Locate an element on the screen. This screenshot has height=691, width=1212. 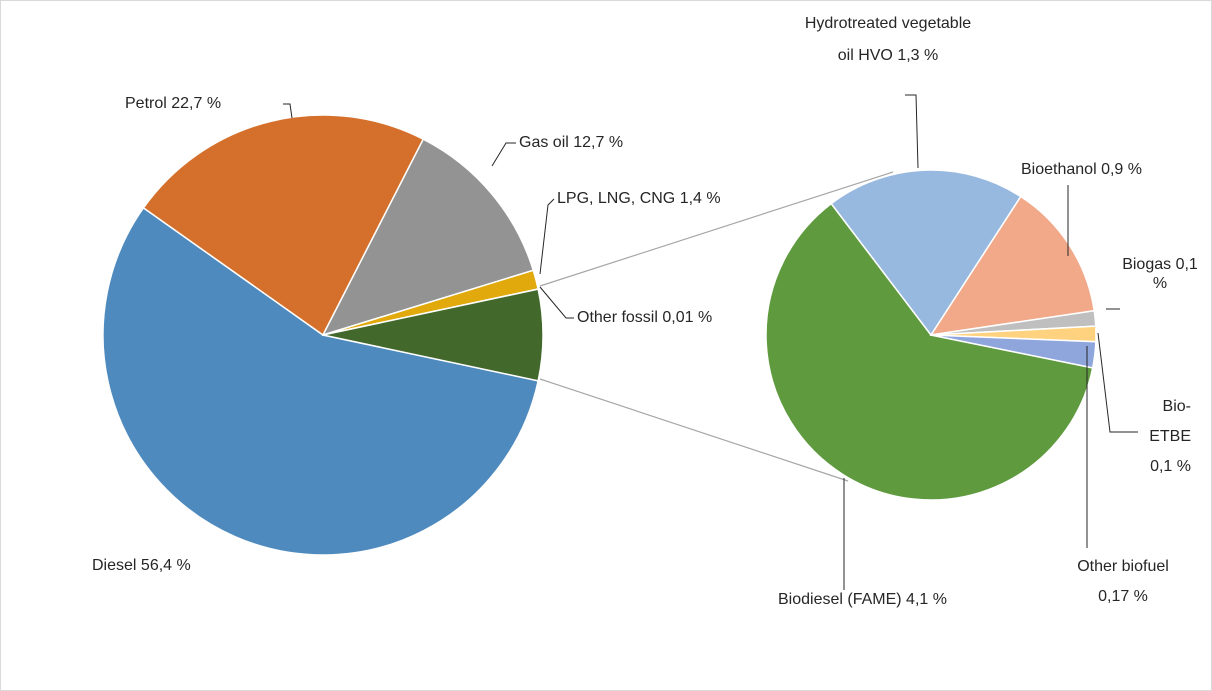
data-label: Gas oil 12,7 % is located at coordinates (571, 143).